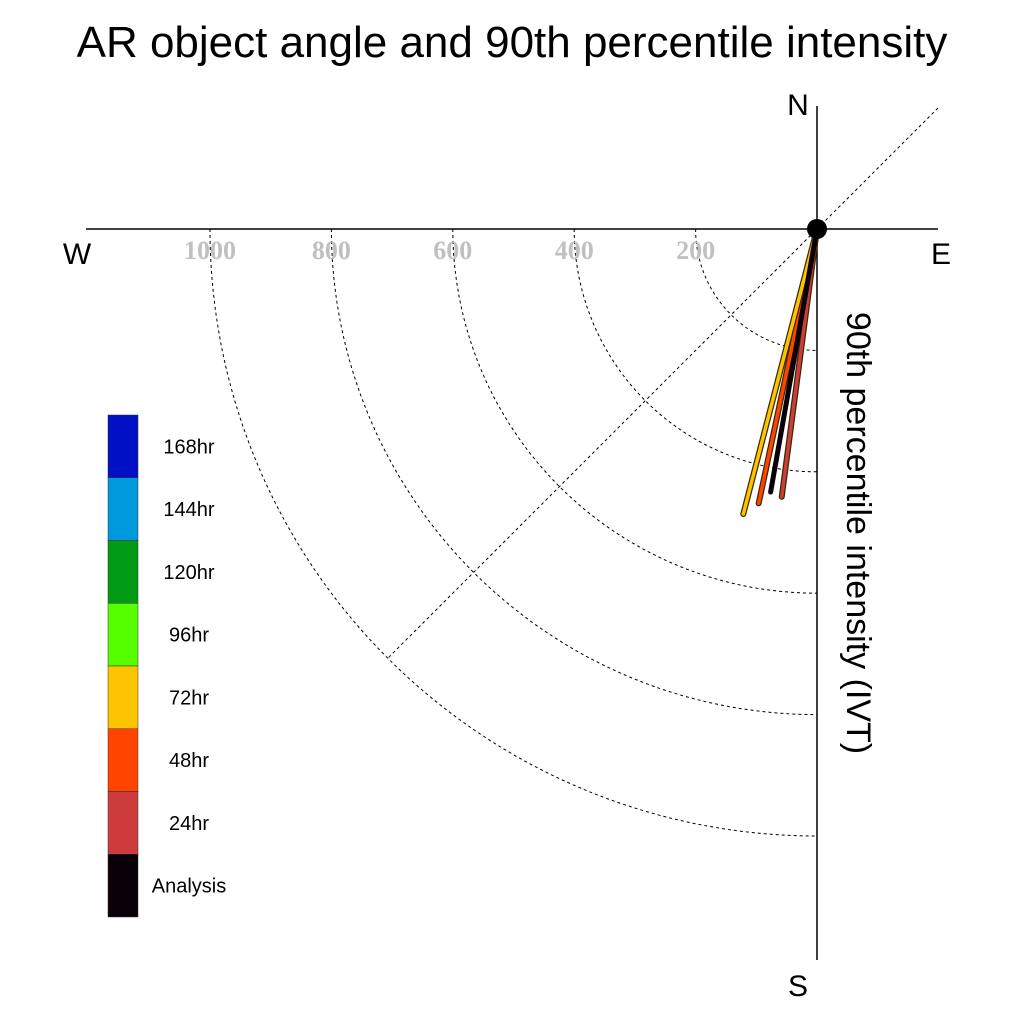  I want to click on compass-west-label: W, so click(77, 254).